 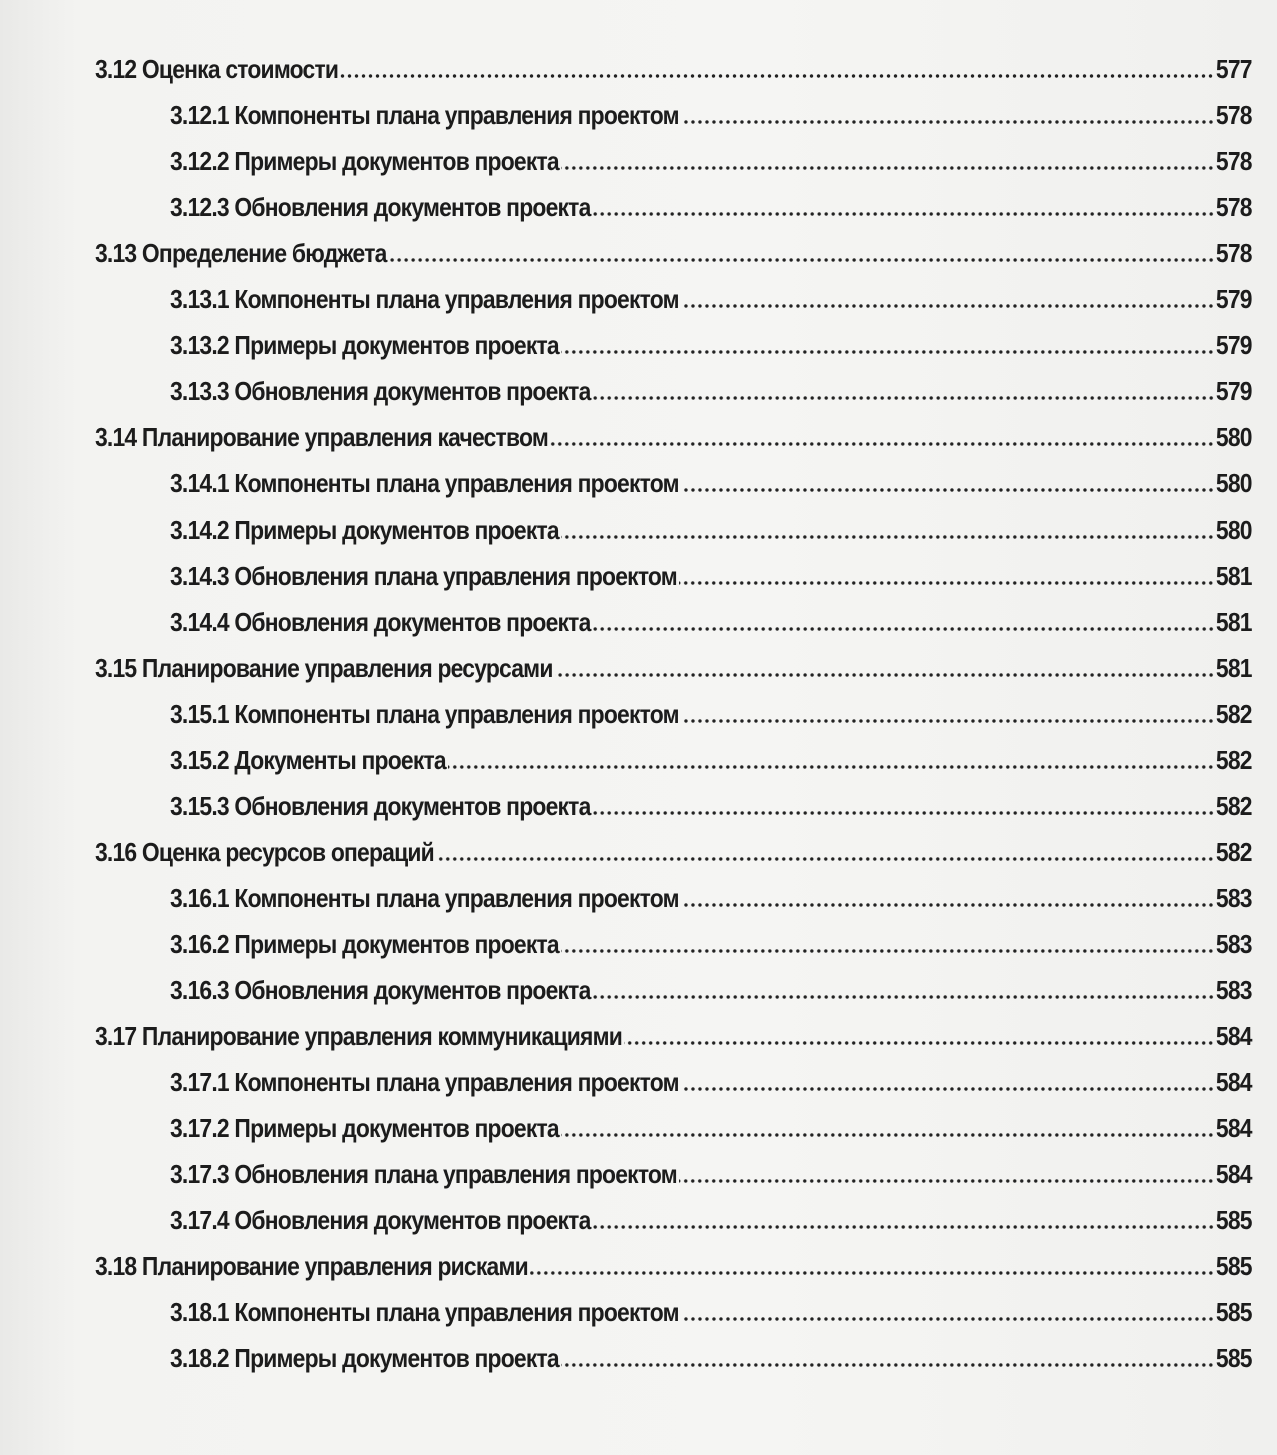 What do you see at coordinates (626, 1124) in the screenshot?
I see `toc-subsection-entry: 3.17.2 Примеры документов проекта 584` at bounding box center [626, 1124].